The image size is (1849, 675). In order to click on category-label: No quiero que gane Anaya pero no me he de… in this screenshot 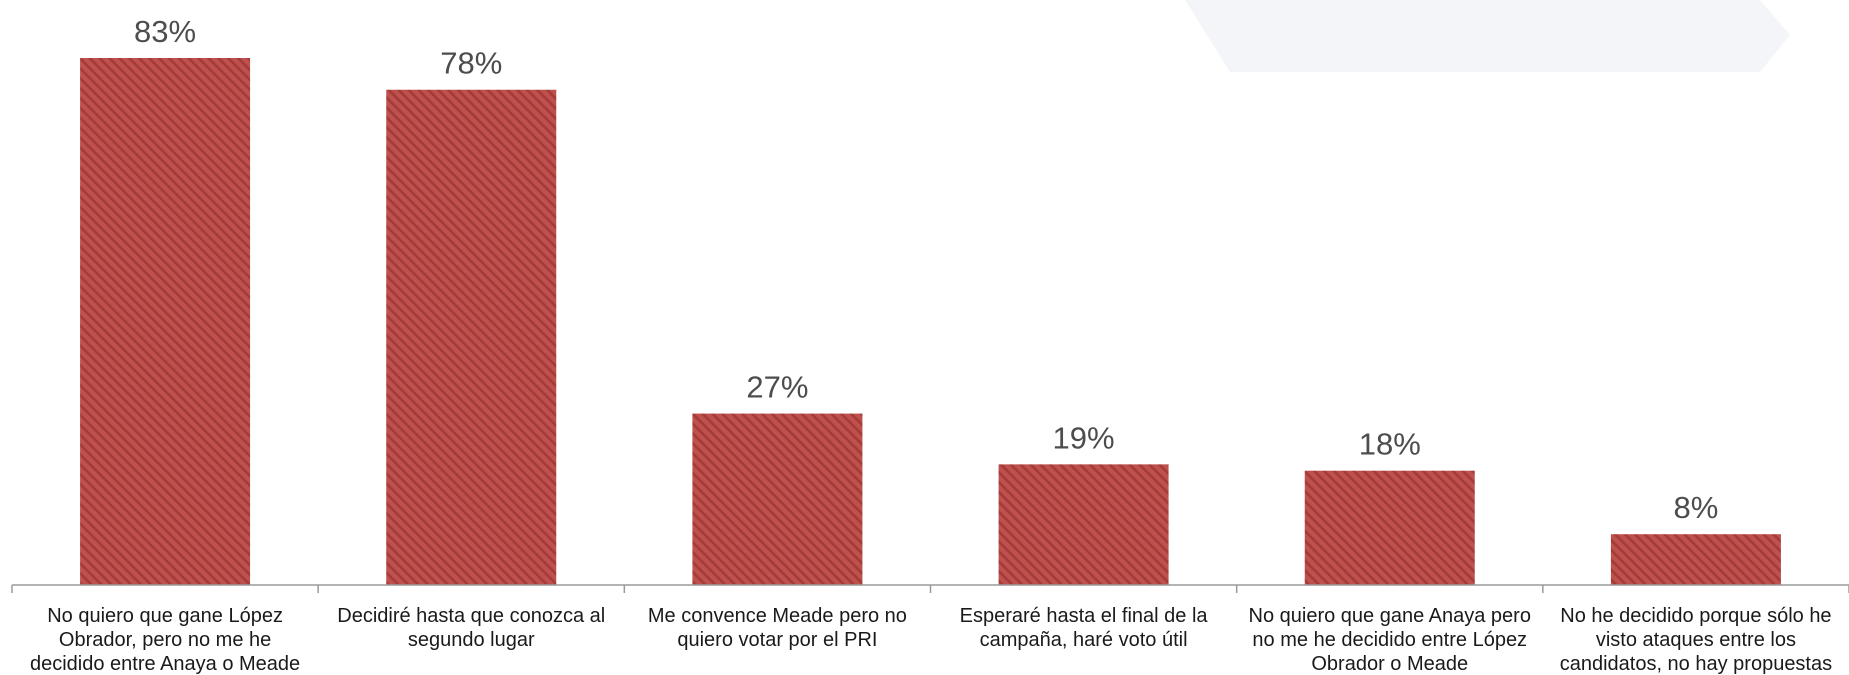, I will do `click(1390, 640)`.